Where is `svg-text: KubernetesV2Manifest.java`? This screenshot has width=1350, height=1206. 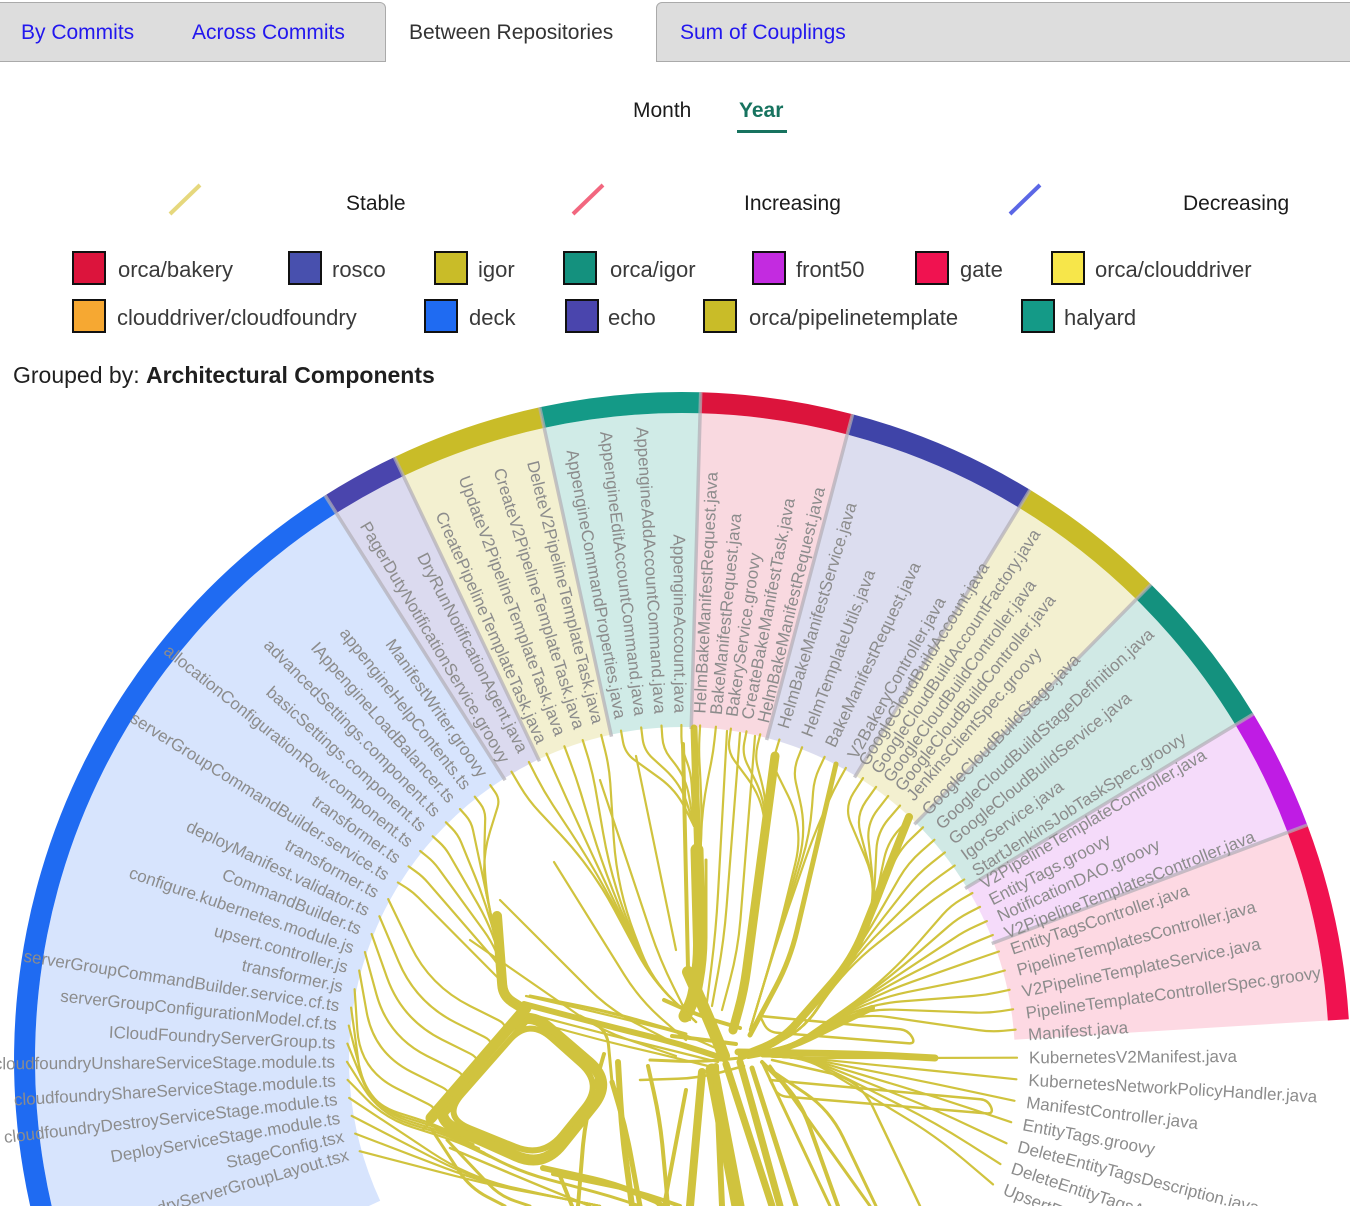 svg-text: KubernetesV2Manifest.java is located at coordinates (1133, 1057).